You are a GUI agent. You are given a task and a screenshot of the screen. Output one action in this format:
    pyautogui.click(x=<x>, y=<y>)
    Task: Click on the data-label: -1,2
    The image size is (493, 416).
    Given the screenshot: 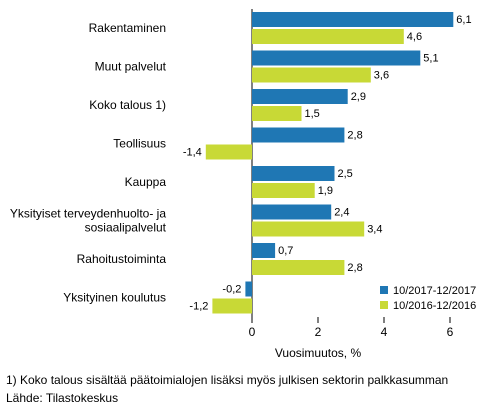 What is the action you would take?
    pyautogui.click(x=198, y=307)
    